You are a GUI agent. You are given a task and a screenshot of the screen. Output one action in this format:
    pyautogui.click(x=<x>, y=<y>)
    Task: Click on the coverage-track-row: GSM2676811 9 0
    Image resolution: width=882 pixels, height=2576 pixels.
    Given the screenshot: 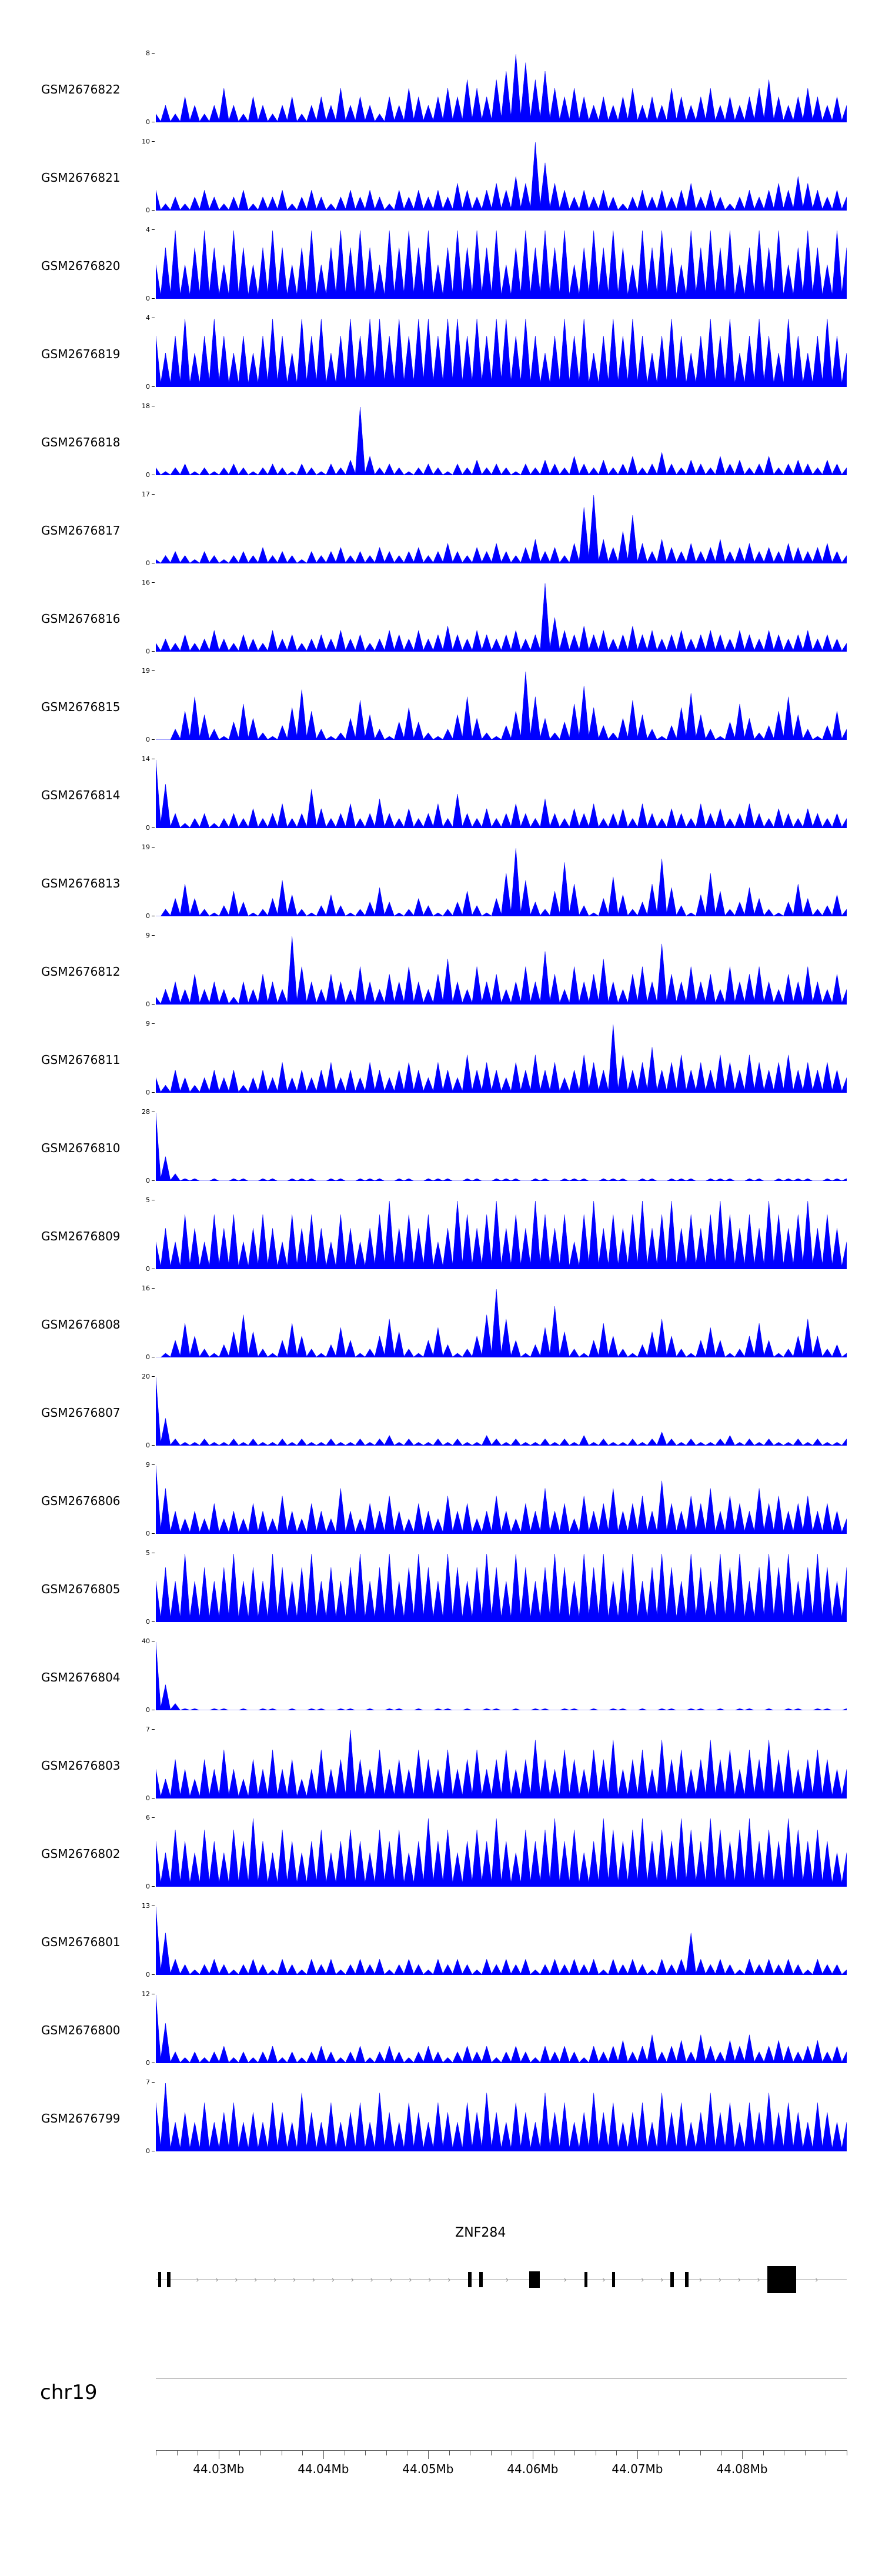 What is the action you would take?
    pyautogui.click(x=441, y=1066)
    